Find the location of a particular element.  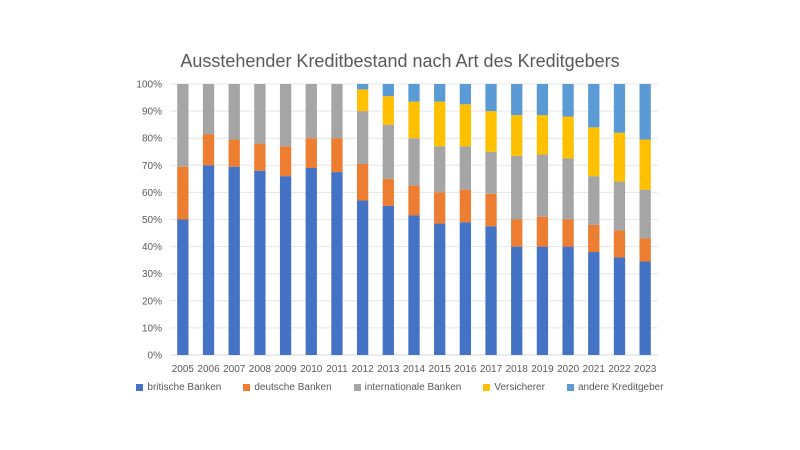

bar-segment-internationale-banken-2019 is located at coordinates (542, 185).